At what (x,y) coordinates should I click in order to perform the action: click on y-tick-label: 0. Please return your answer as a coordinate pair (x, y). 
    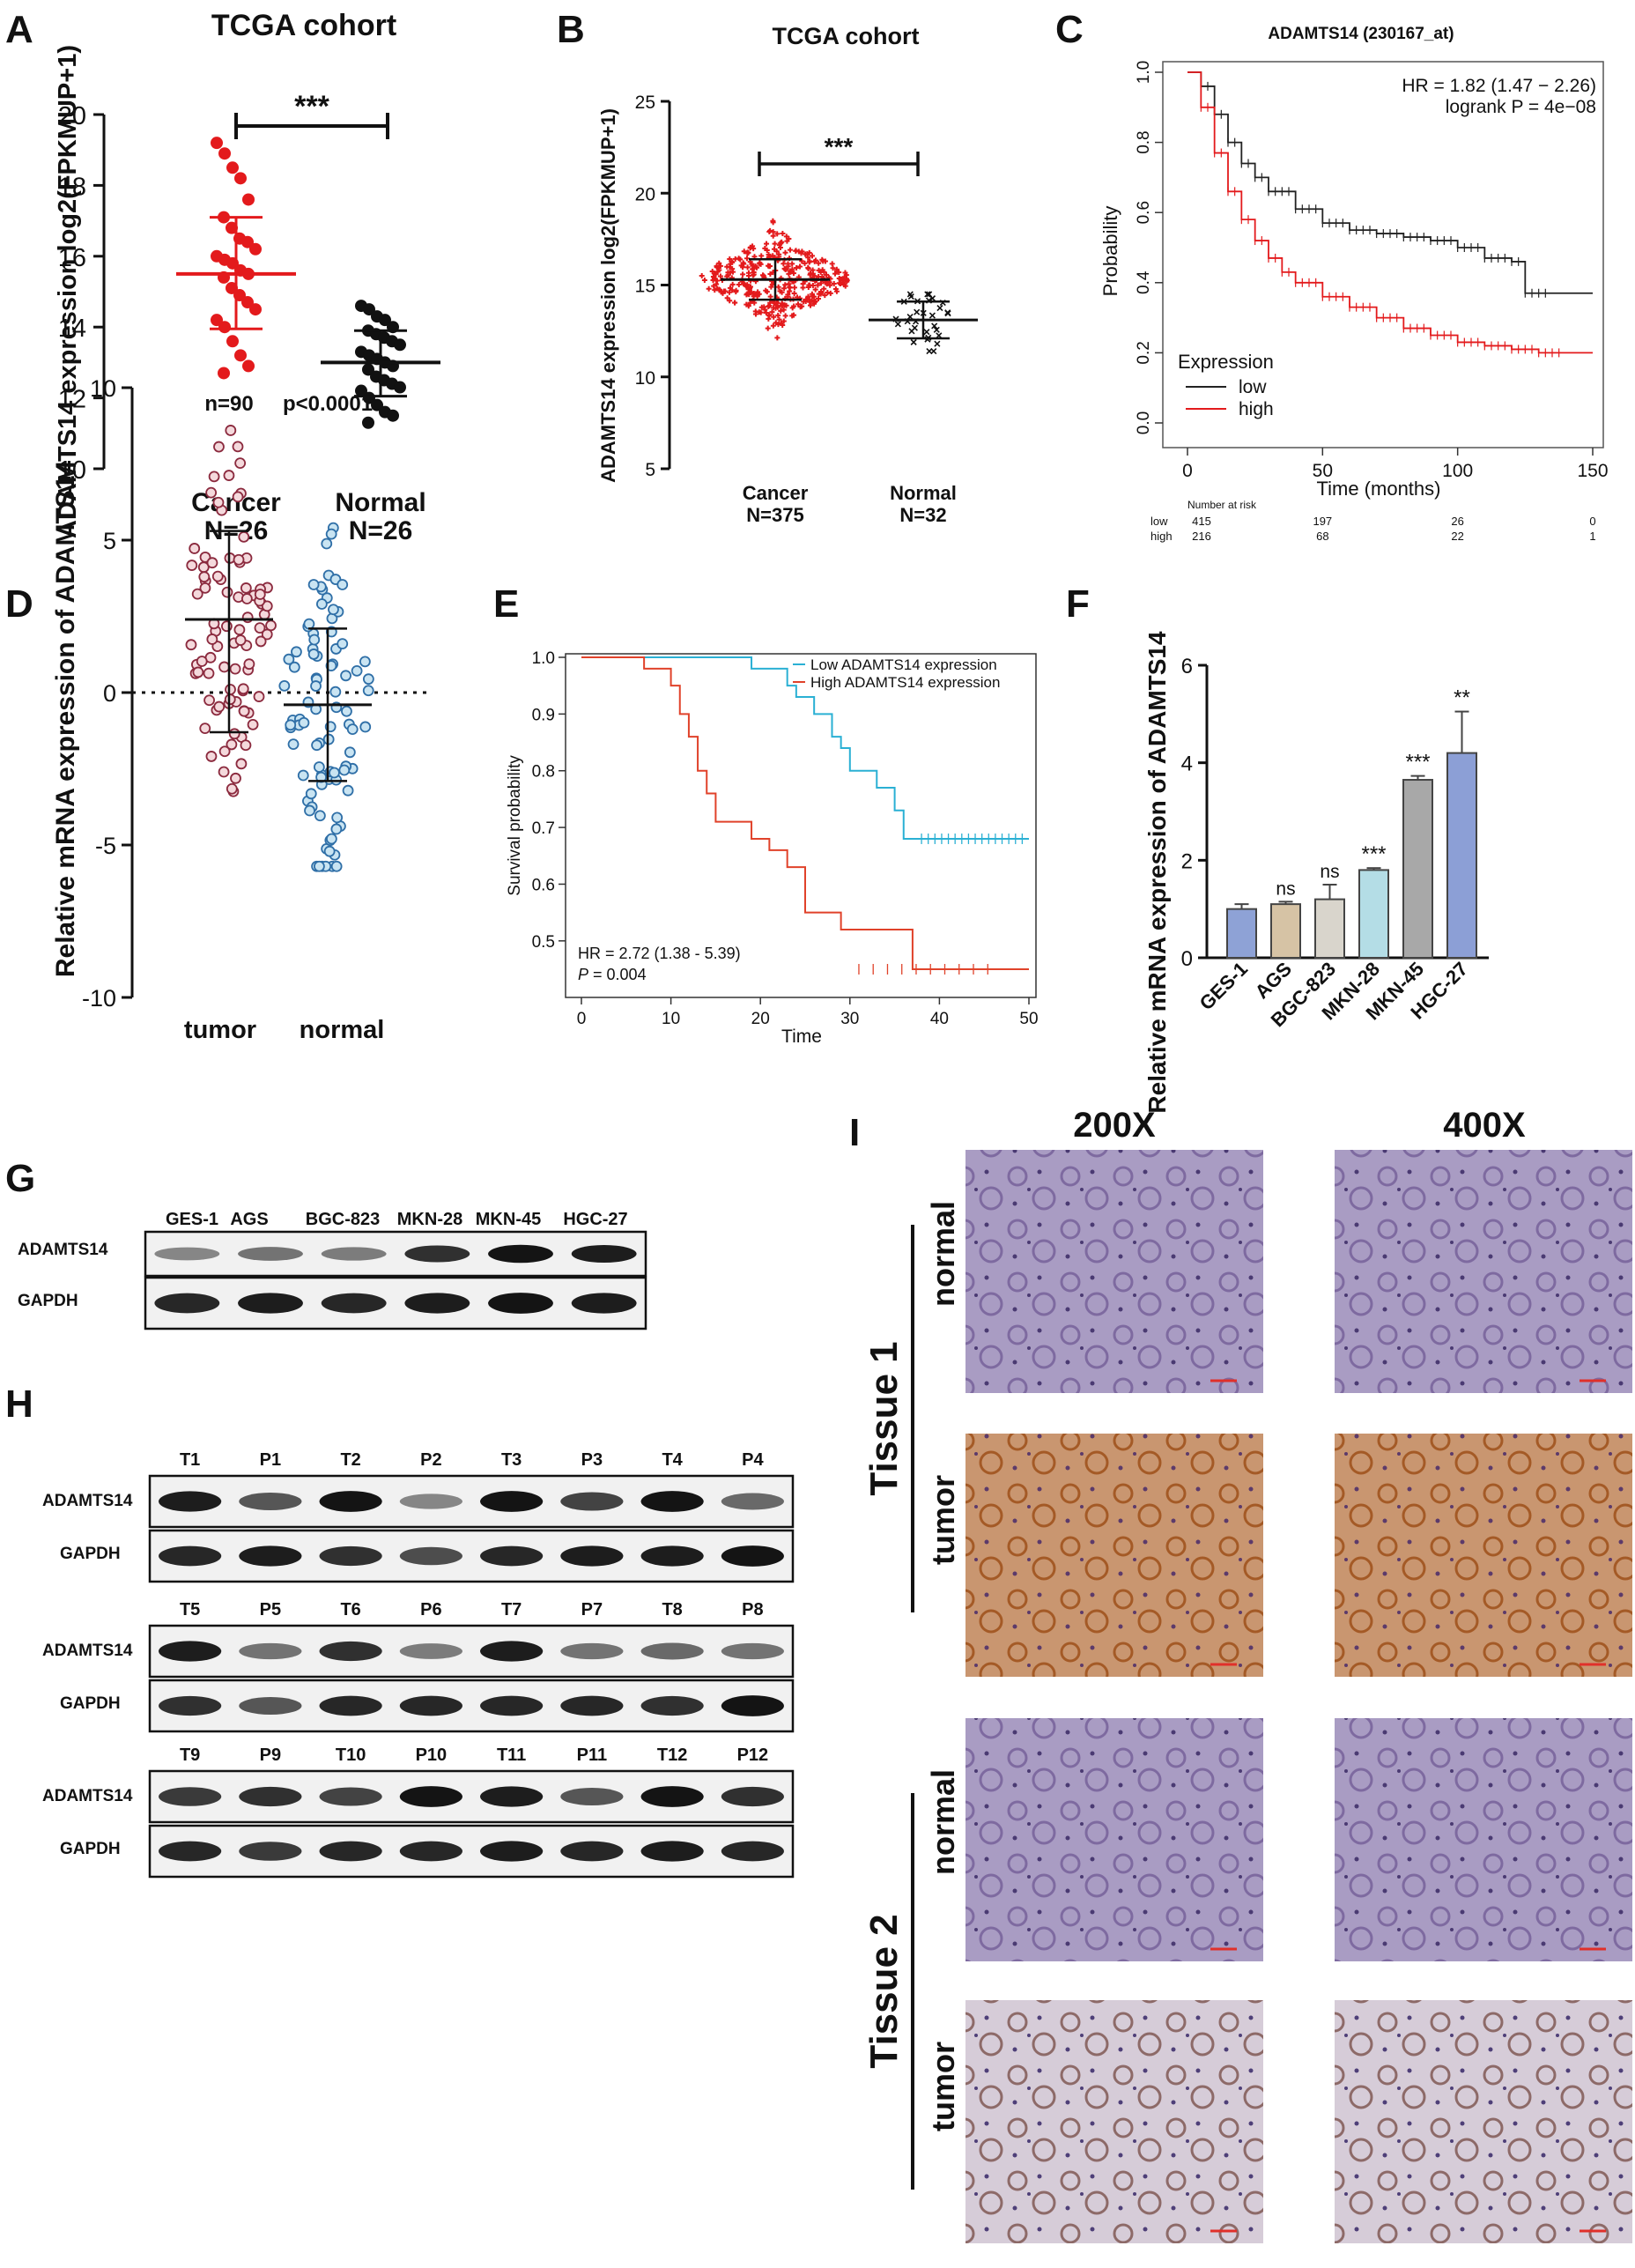
    Looking at the image, I should click on (109, 693).